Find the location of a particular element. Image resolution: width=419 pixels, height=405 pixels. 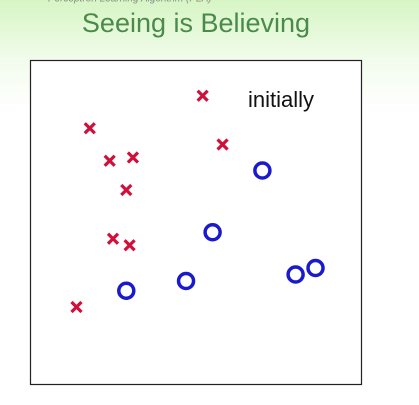

annotation: initially is located at coordinates (281, 99).